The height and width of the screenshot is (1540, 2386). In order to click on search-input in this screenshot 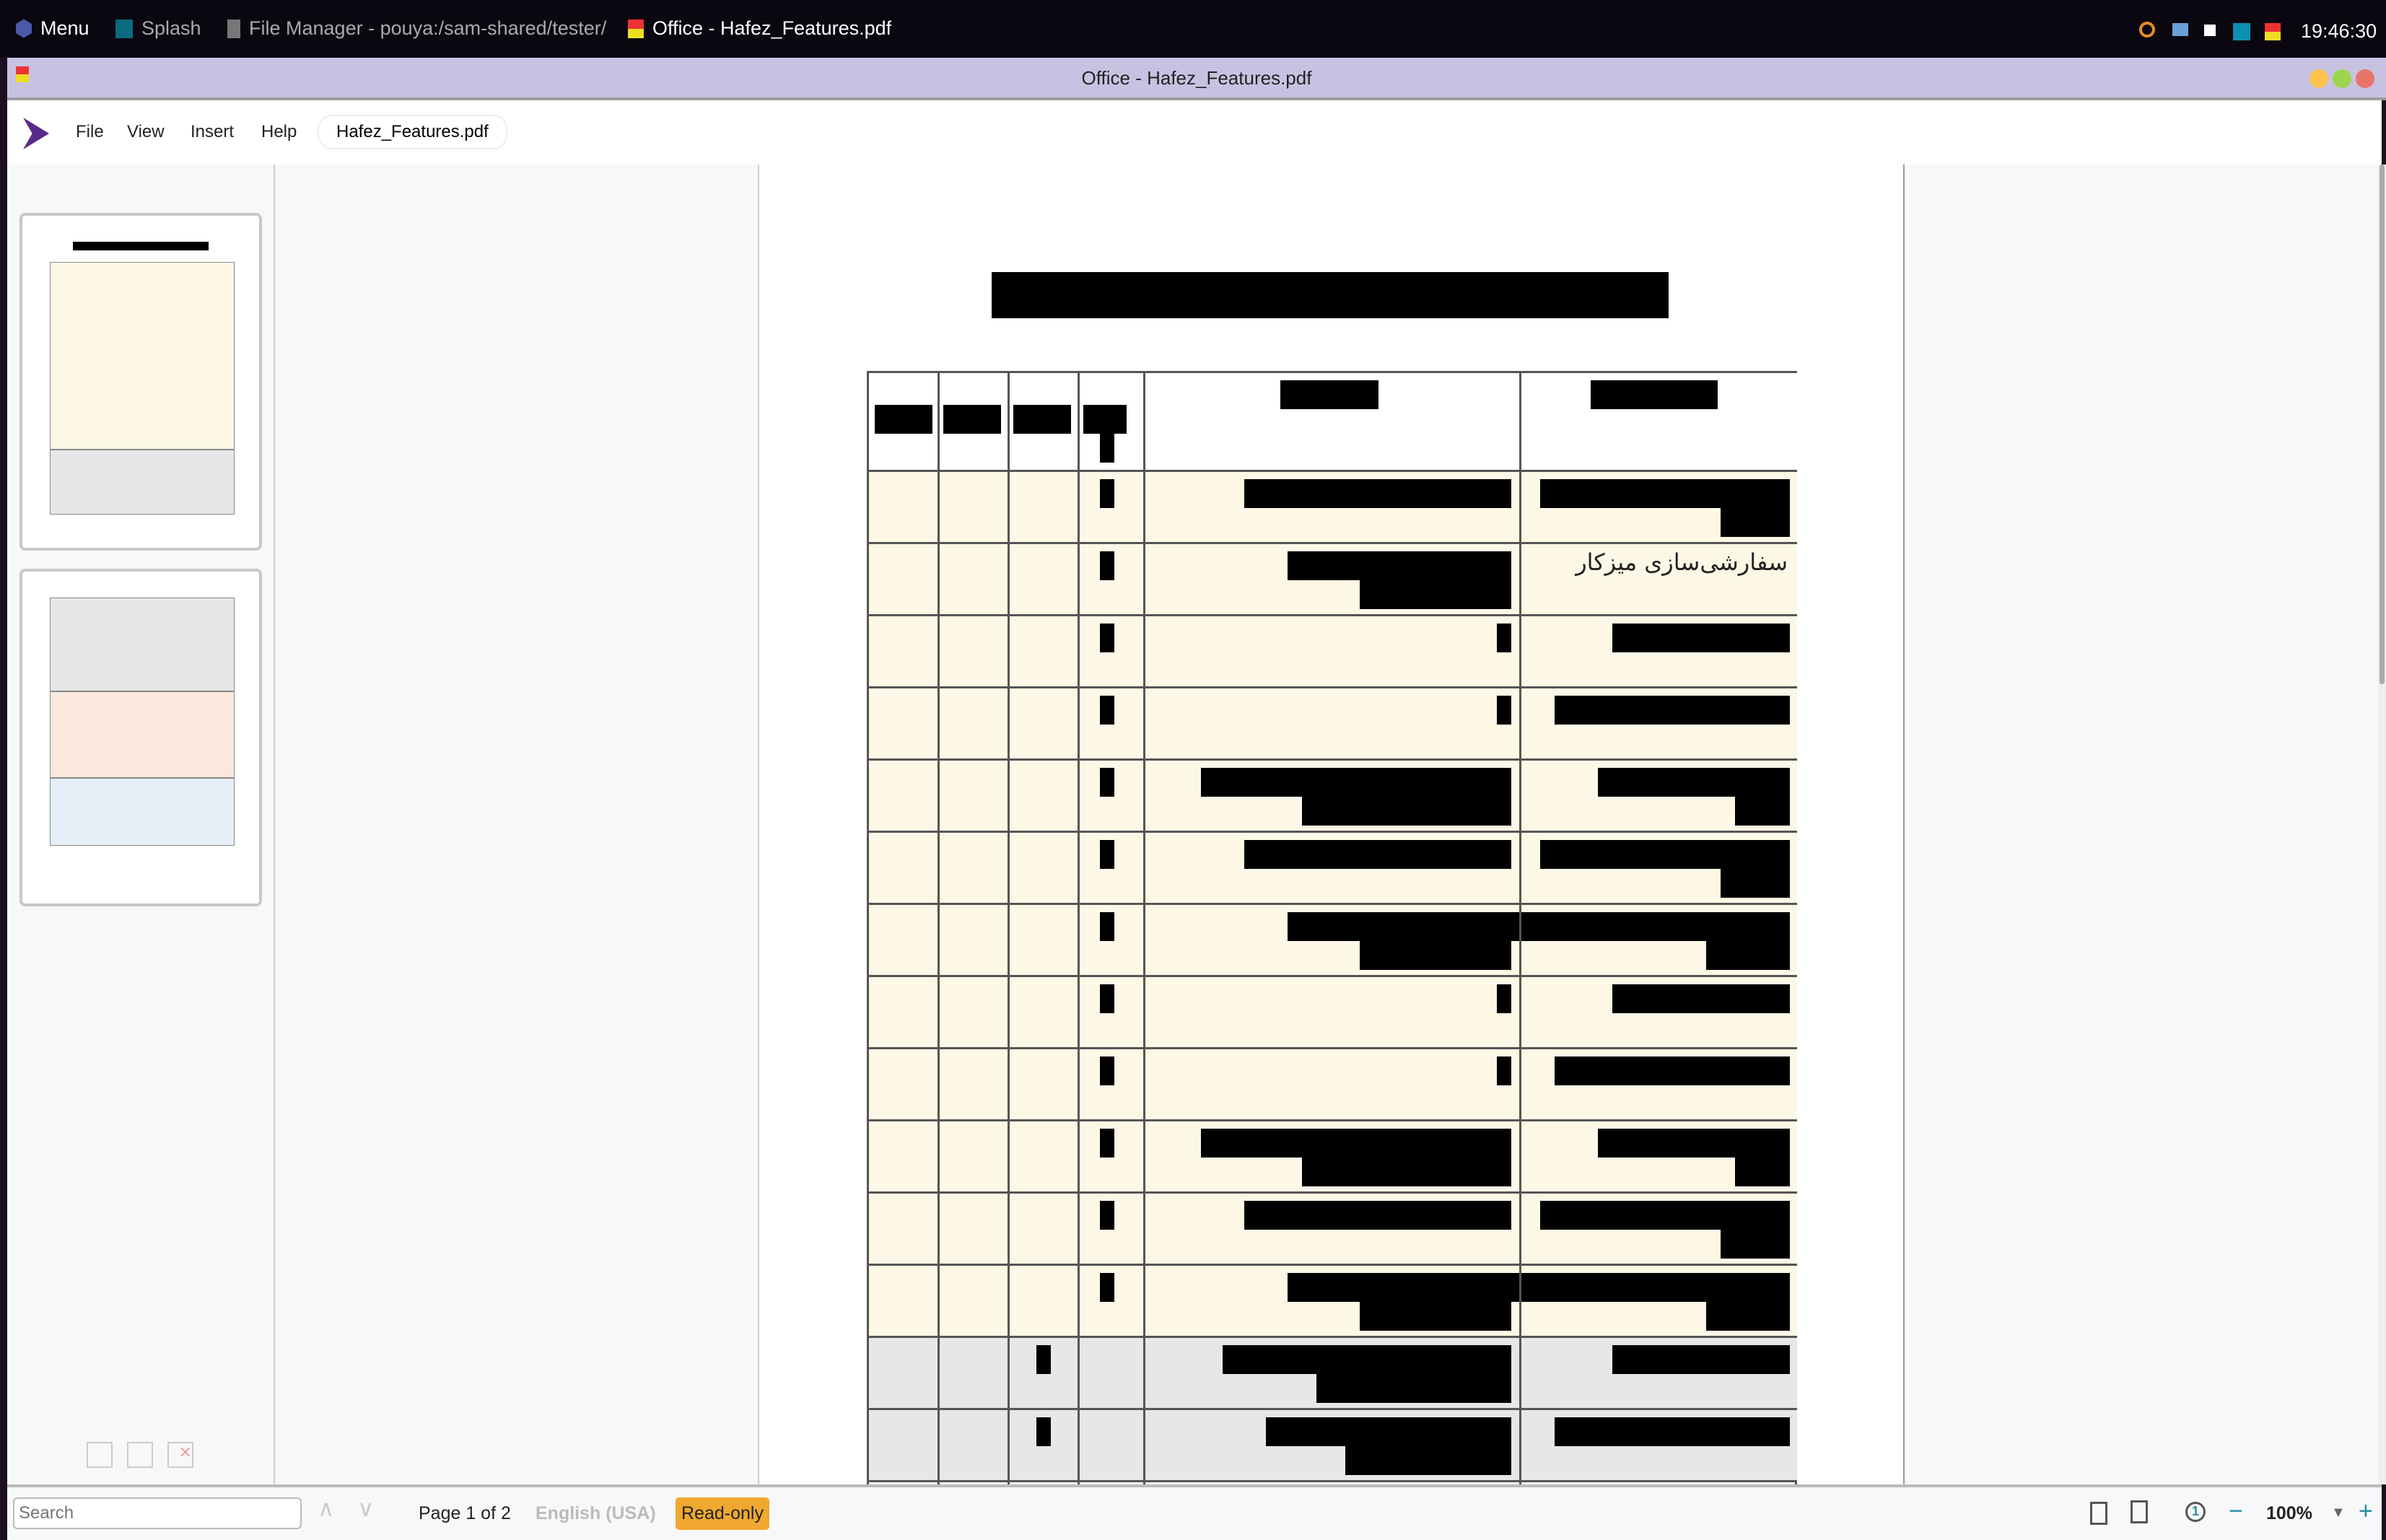, I will do `click(157, 1513)`.